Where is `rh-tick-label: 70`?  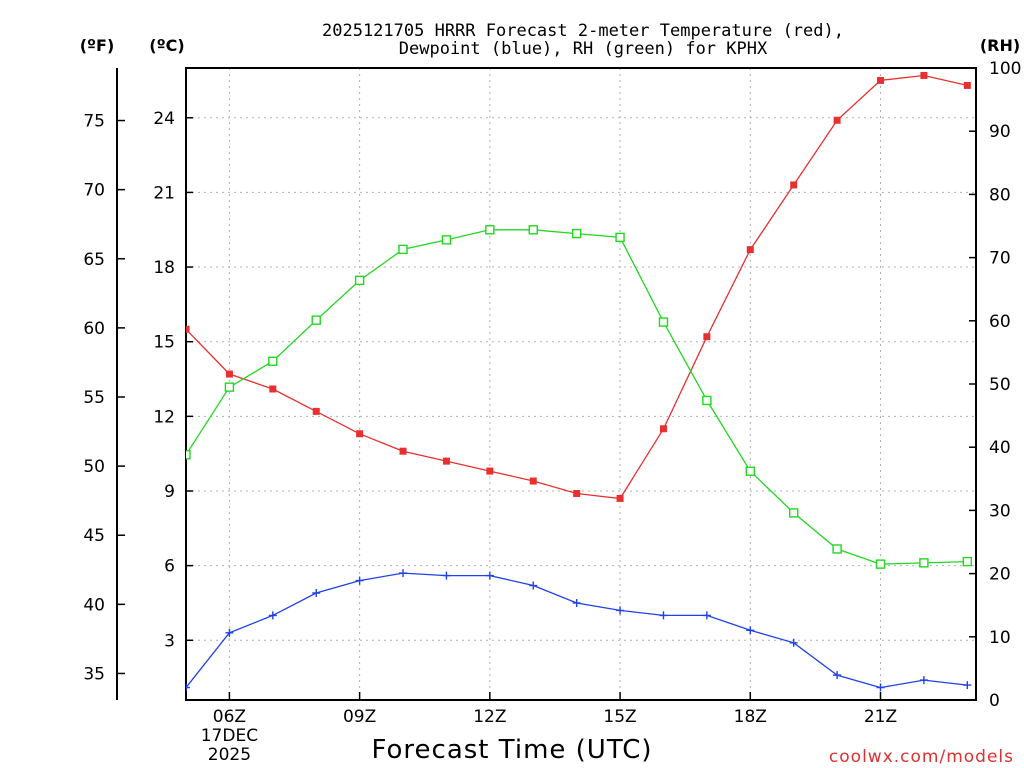 rh-tick-label: 70 is located at coordinates (1000, 259).